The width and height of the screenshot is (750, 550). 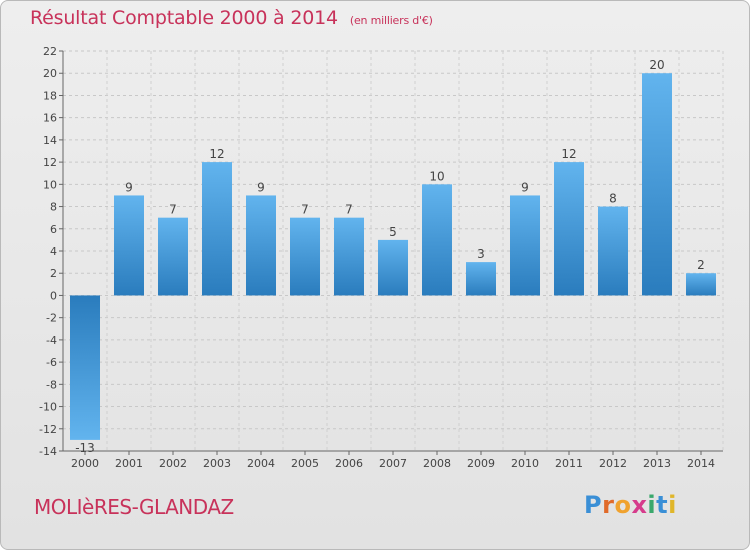 What do you see at coordinates (656, 65) in the screenshot?
I see `data-label: 20` at bounding box center [656, 65].